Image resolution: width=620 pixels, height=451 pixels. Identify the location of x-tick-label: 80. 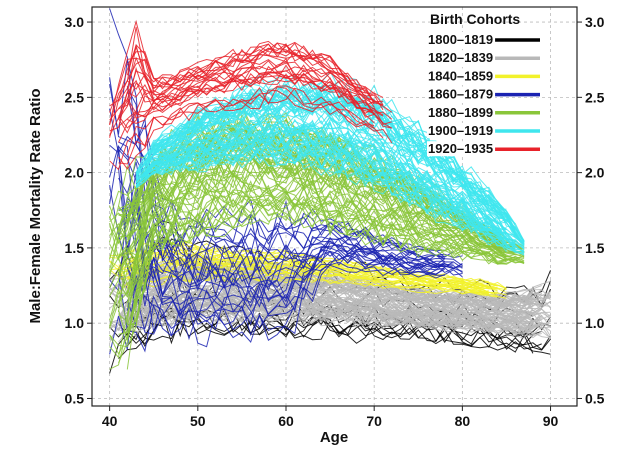
(463, 421).